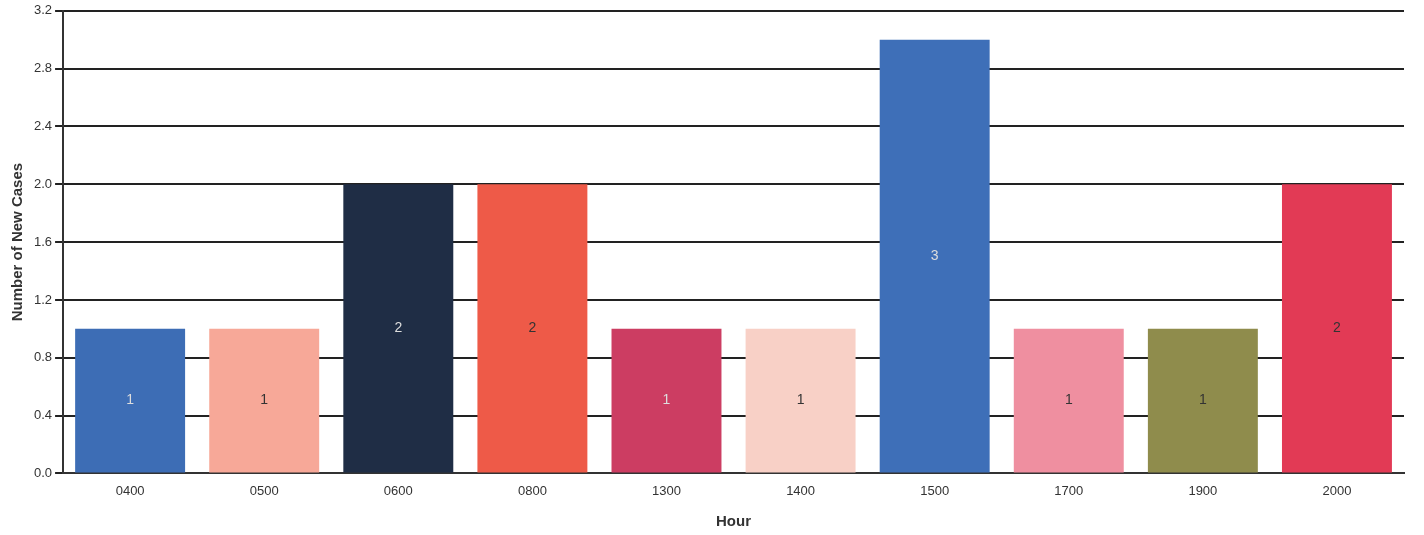 Image resolution: width=1424 pixels, height=535 pixels. What do you see at coordinates (532, 490) in the screenshot?
I see `x-tick-label: 0800` at bounding box center [532, 490].